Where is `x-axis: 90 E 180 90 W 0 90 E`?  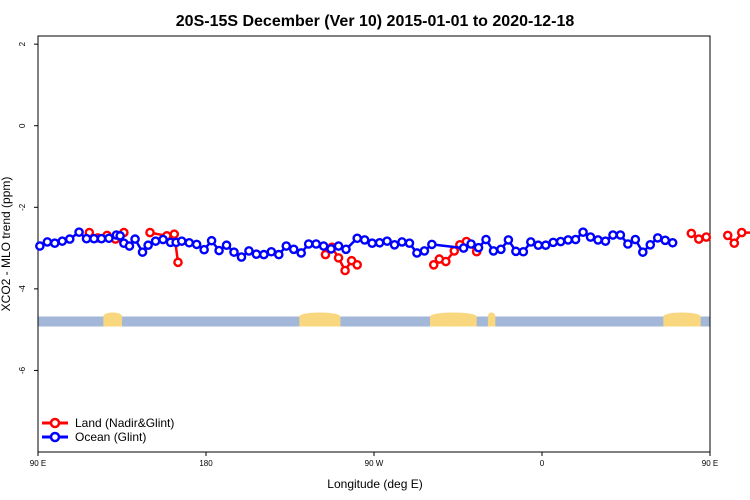 x-axis: 90 E 180 90 W 0 90 E is located at coordinates (374, 460).